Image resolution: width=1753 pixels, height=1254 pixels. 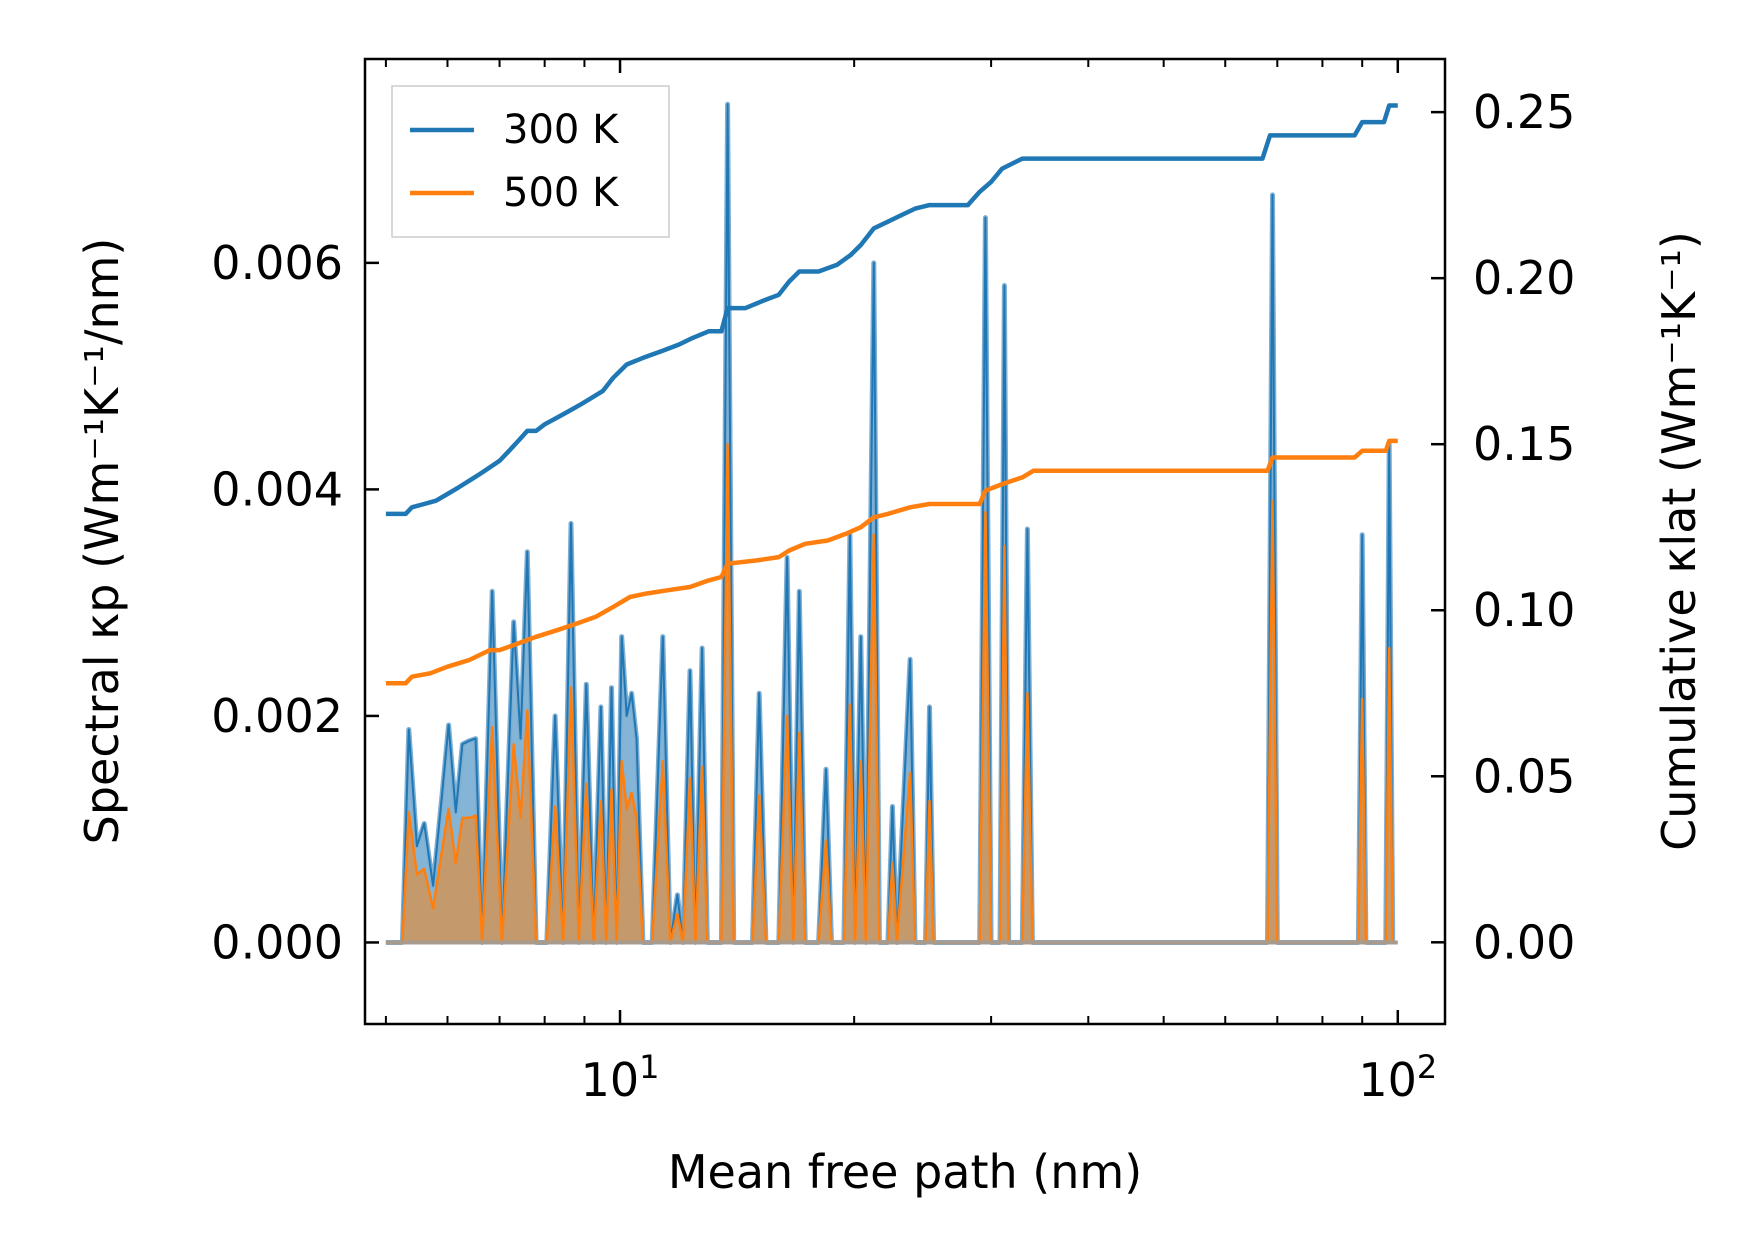 What do you see at coordinates (277, 942) in the screenshot?
I see `y-left-tick-label: 0.000` at bounding box center [277, 942].